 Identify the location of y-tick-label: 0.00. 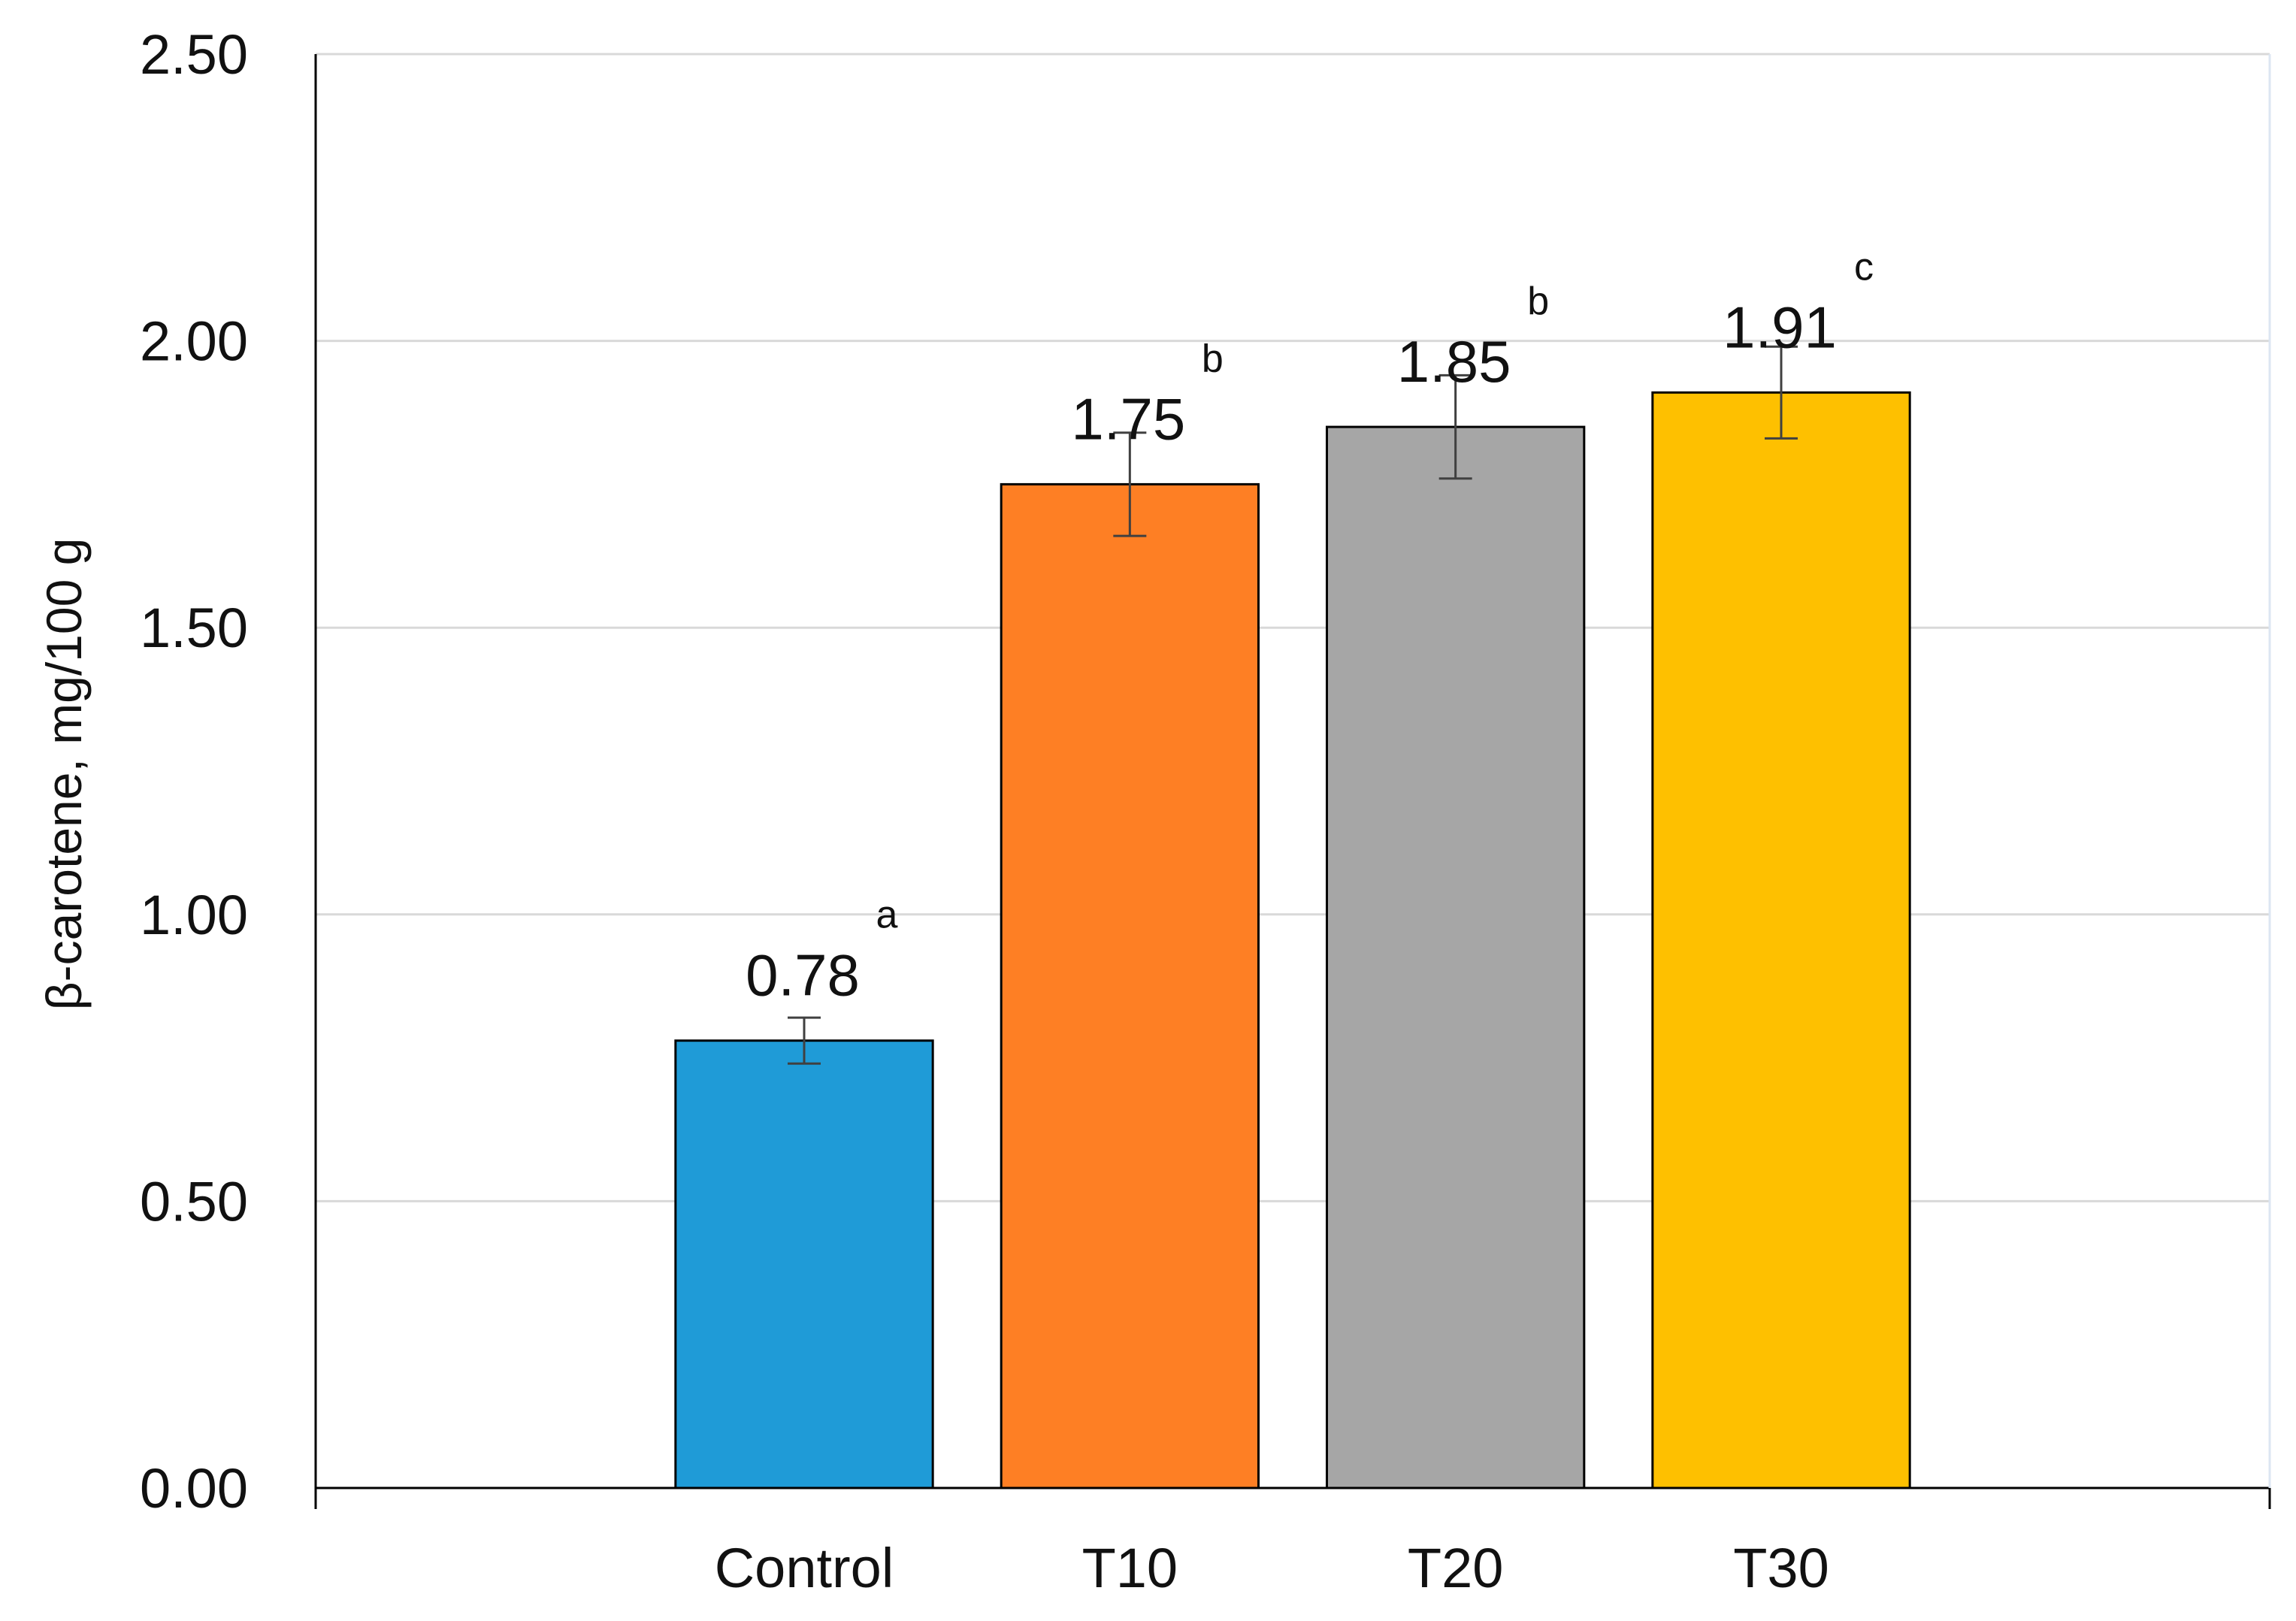
(194, 1488).